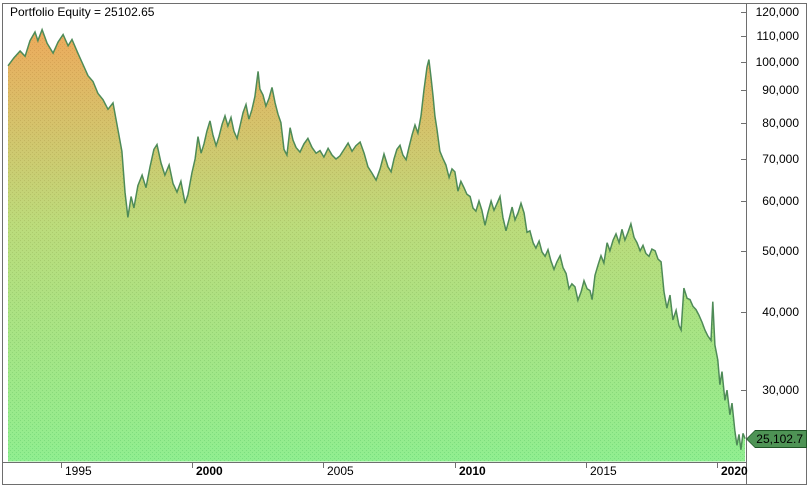 Image resolution: width=809 pixels, height=488 pixels. I want to click on pane-border-left, so click(2, 244).